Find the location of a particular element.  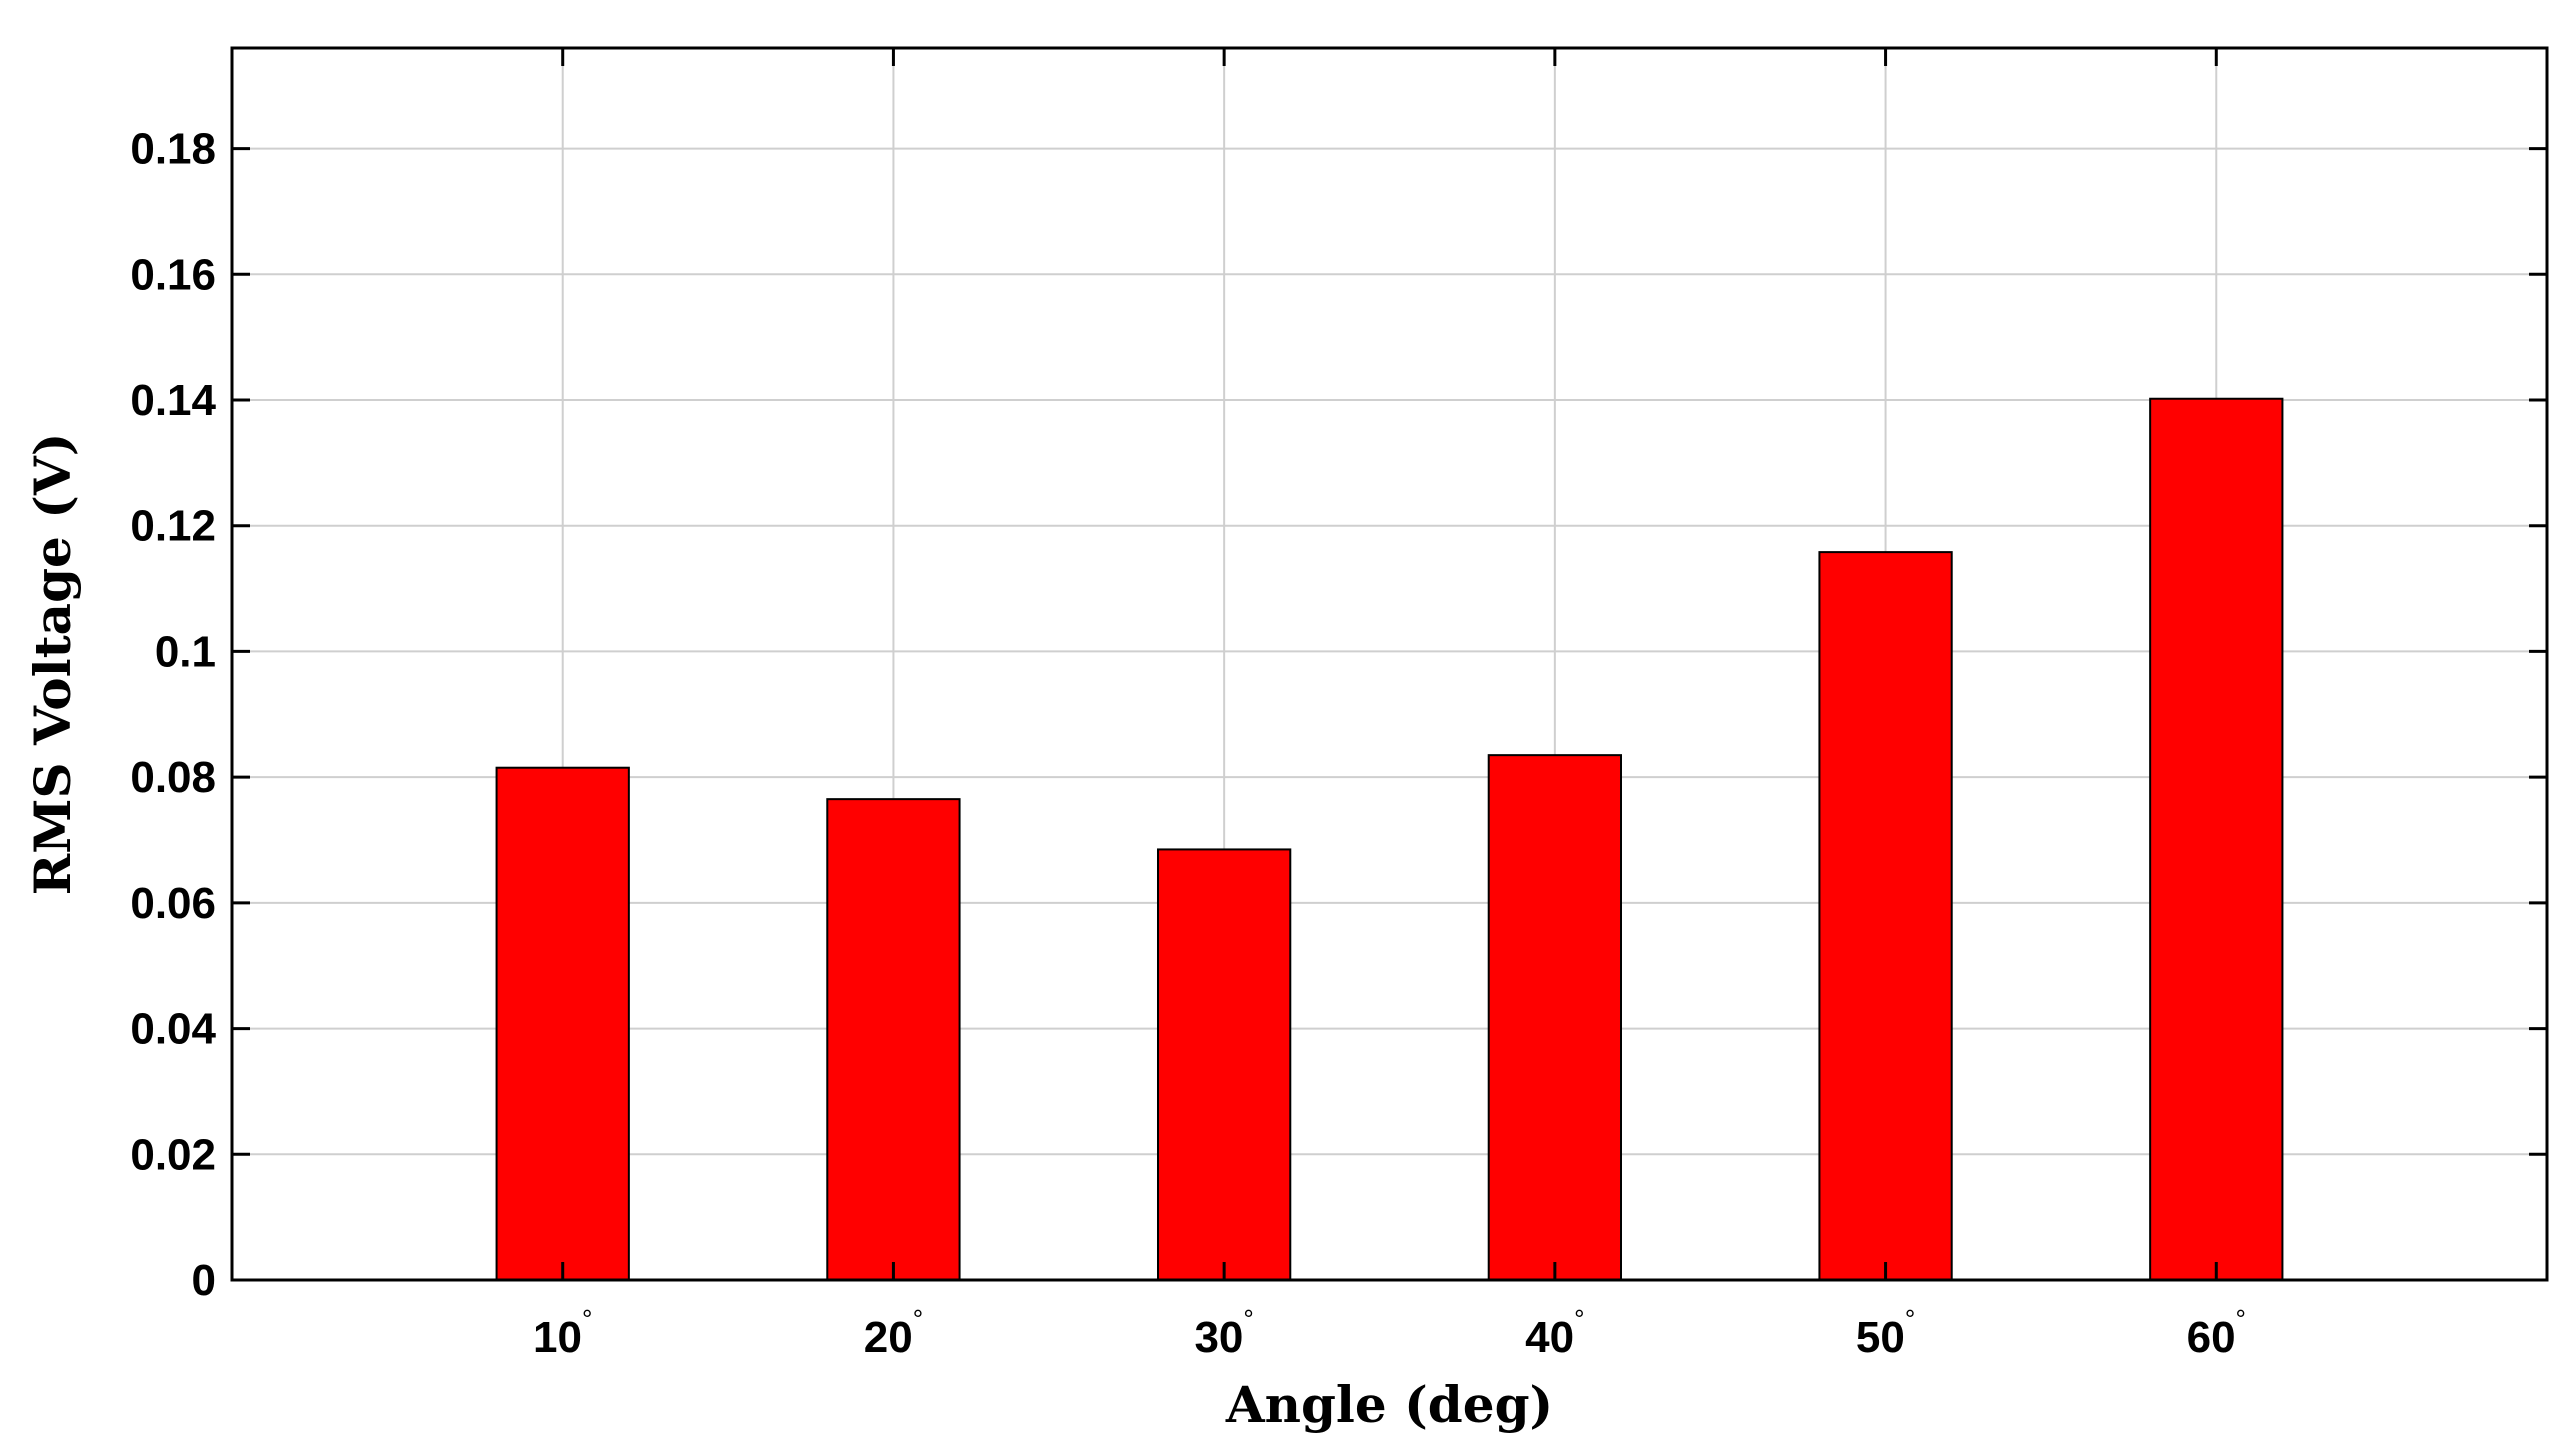

y-tick-label: 0.12 is located at coordinates (173, 526).